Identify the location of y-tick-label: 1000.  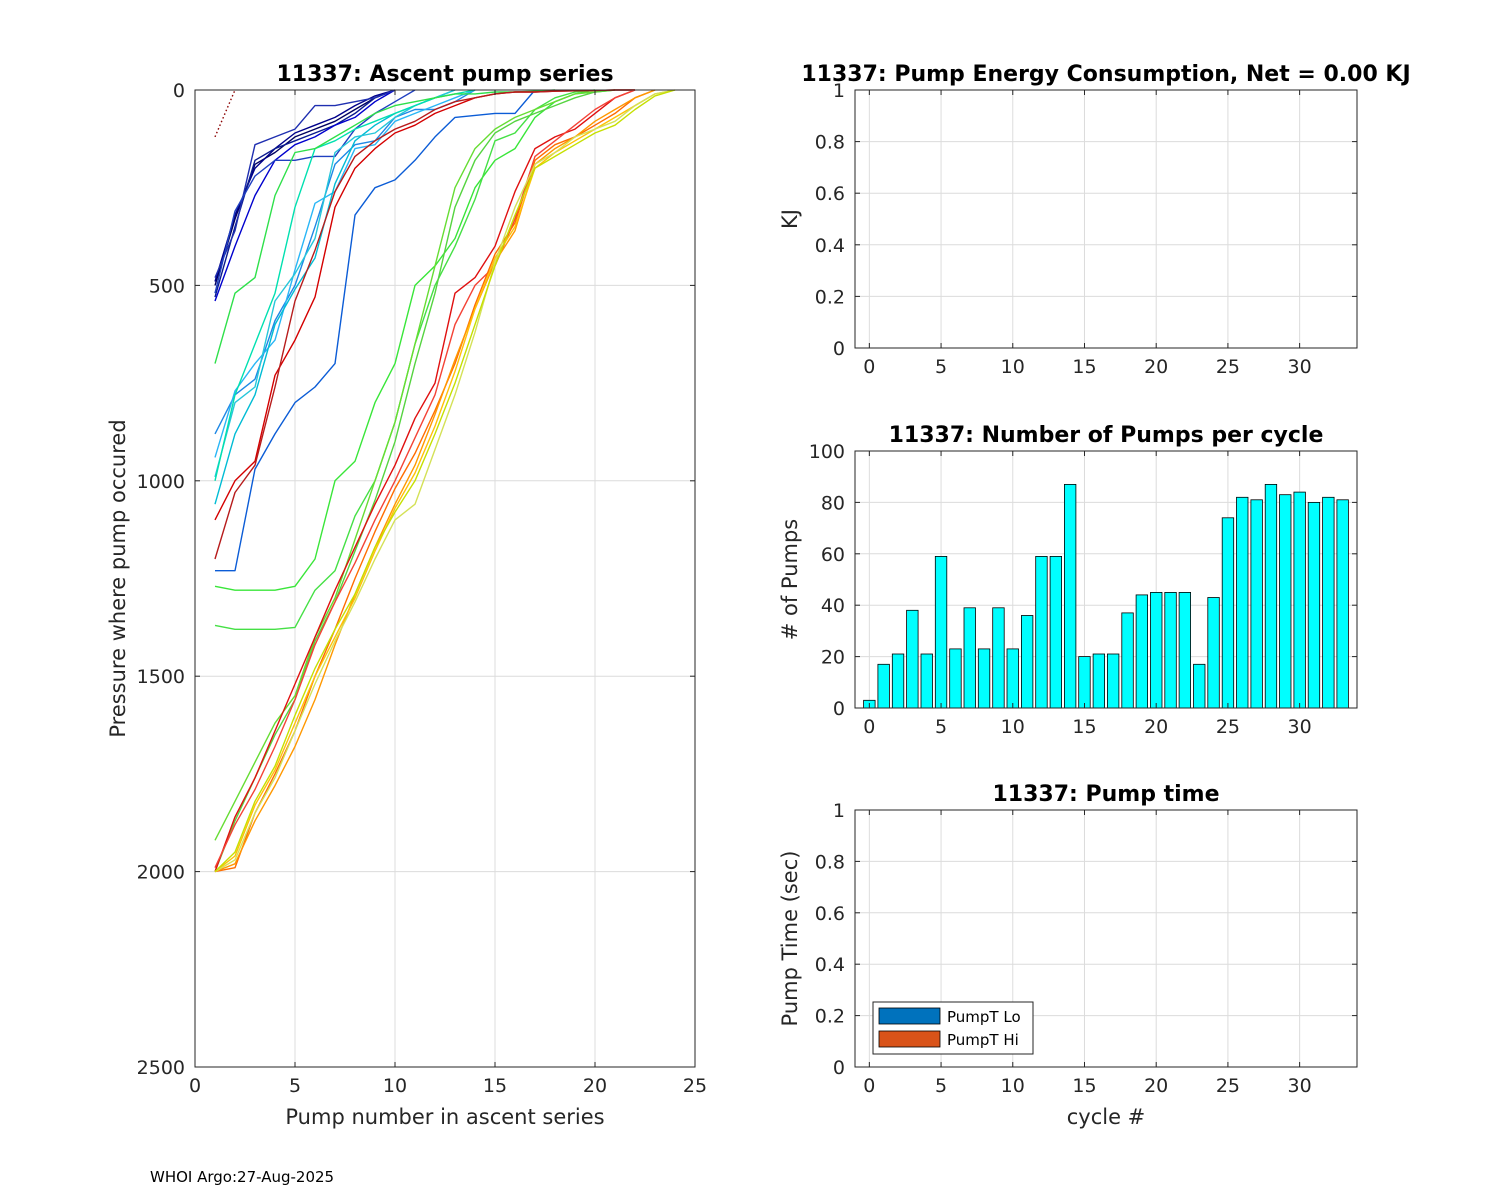
(161, 482).